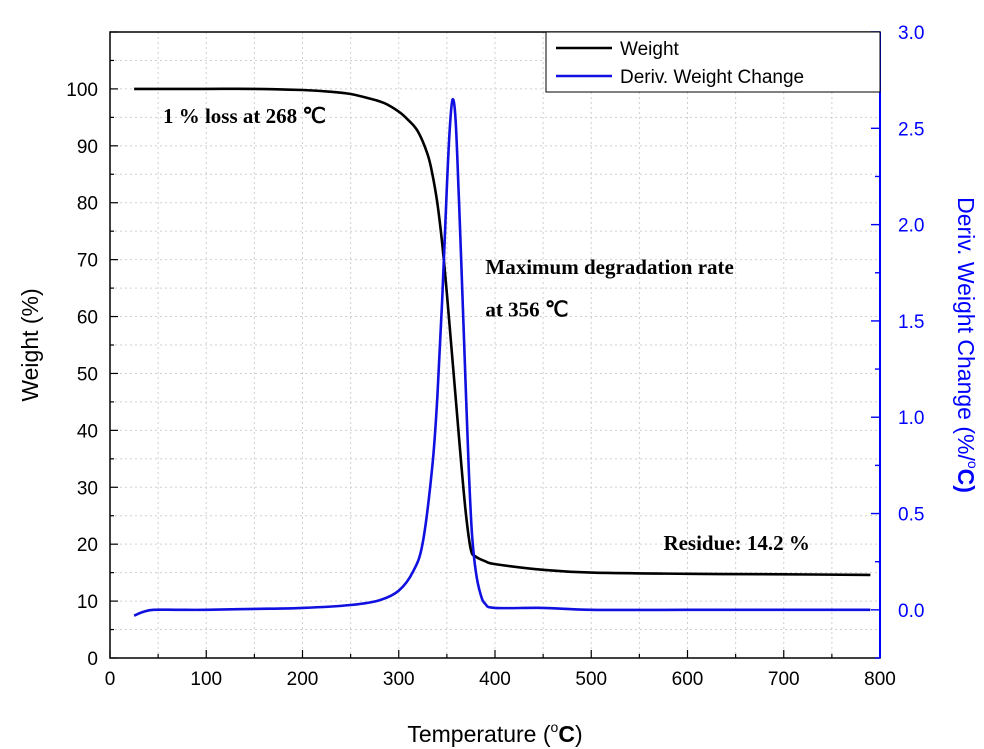  I want to click on y2-tick-label: 0.5, so click(911, 515).